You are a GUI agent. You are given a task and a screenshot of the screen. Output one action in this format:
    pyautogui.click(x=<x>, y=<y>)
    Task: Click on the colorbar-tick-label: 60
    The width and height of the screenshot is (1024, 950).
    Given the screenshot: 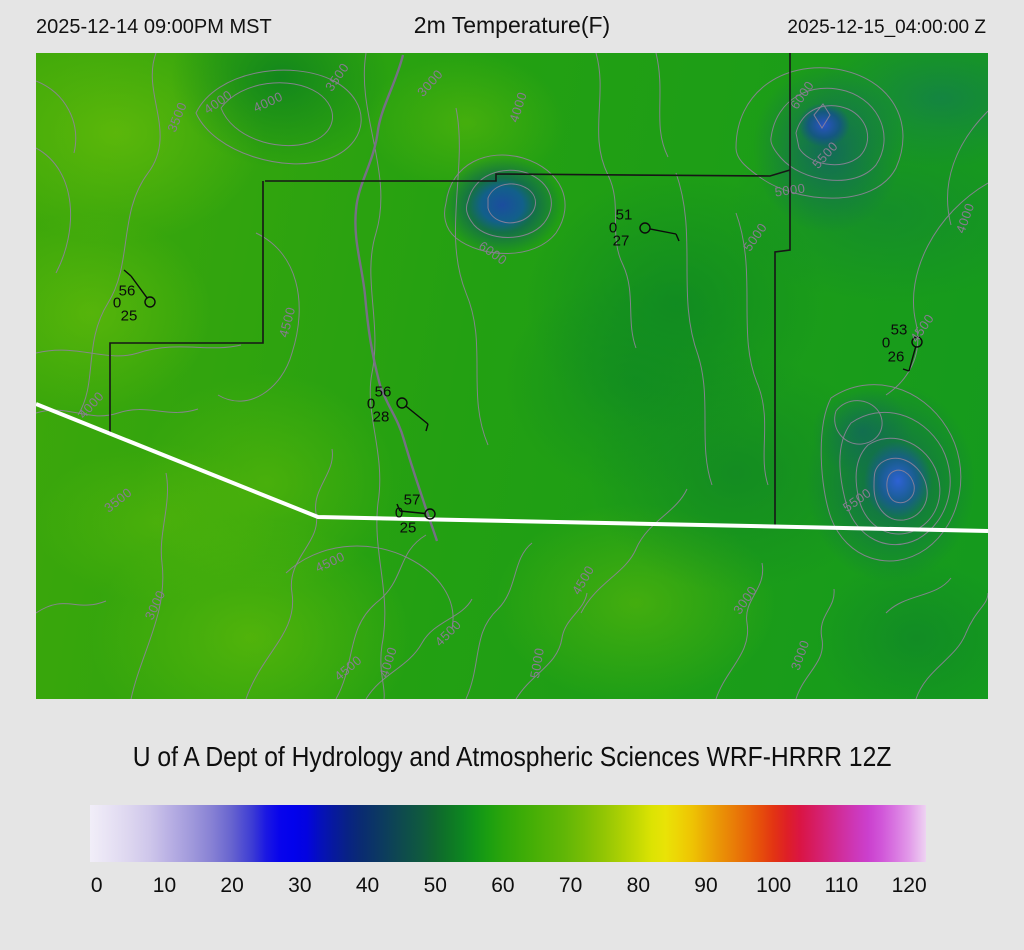 What is the action you would take?
    pyautogui.click(x=503, y=885)
    